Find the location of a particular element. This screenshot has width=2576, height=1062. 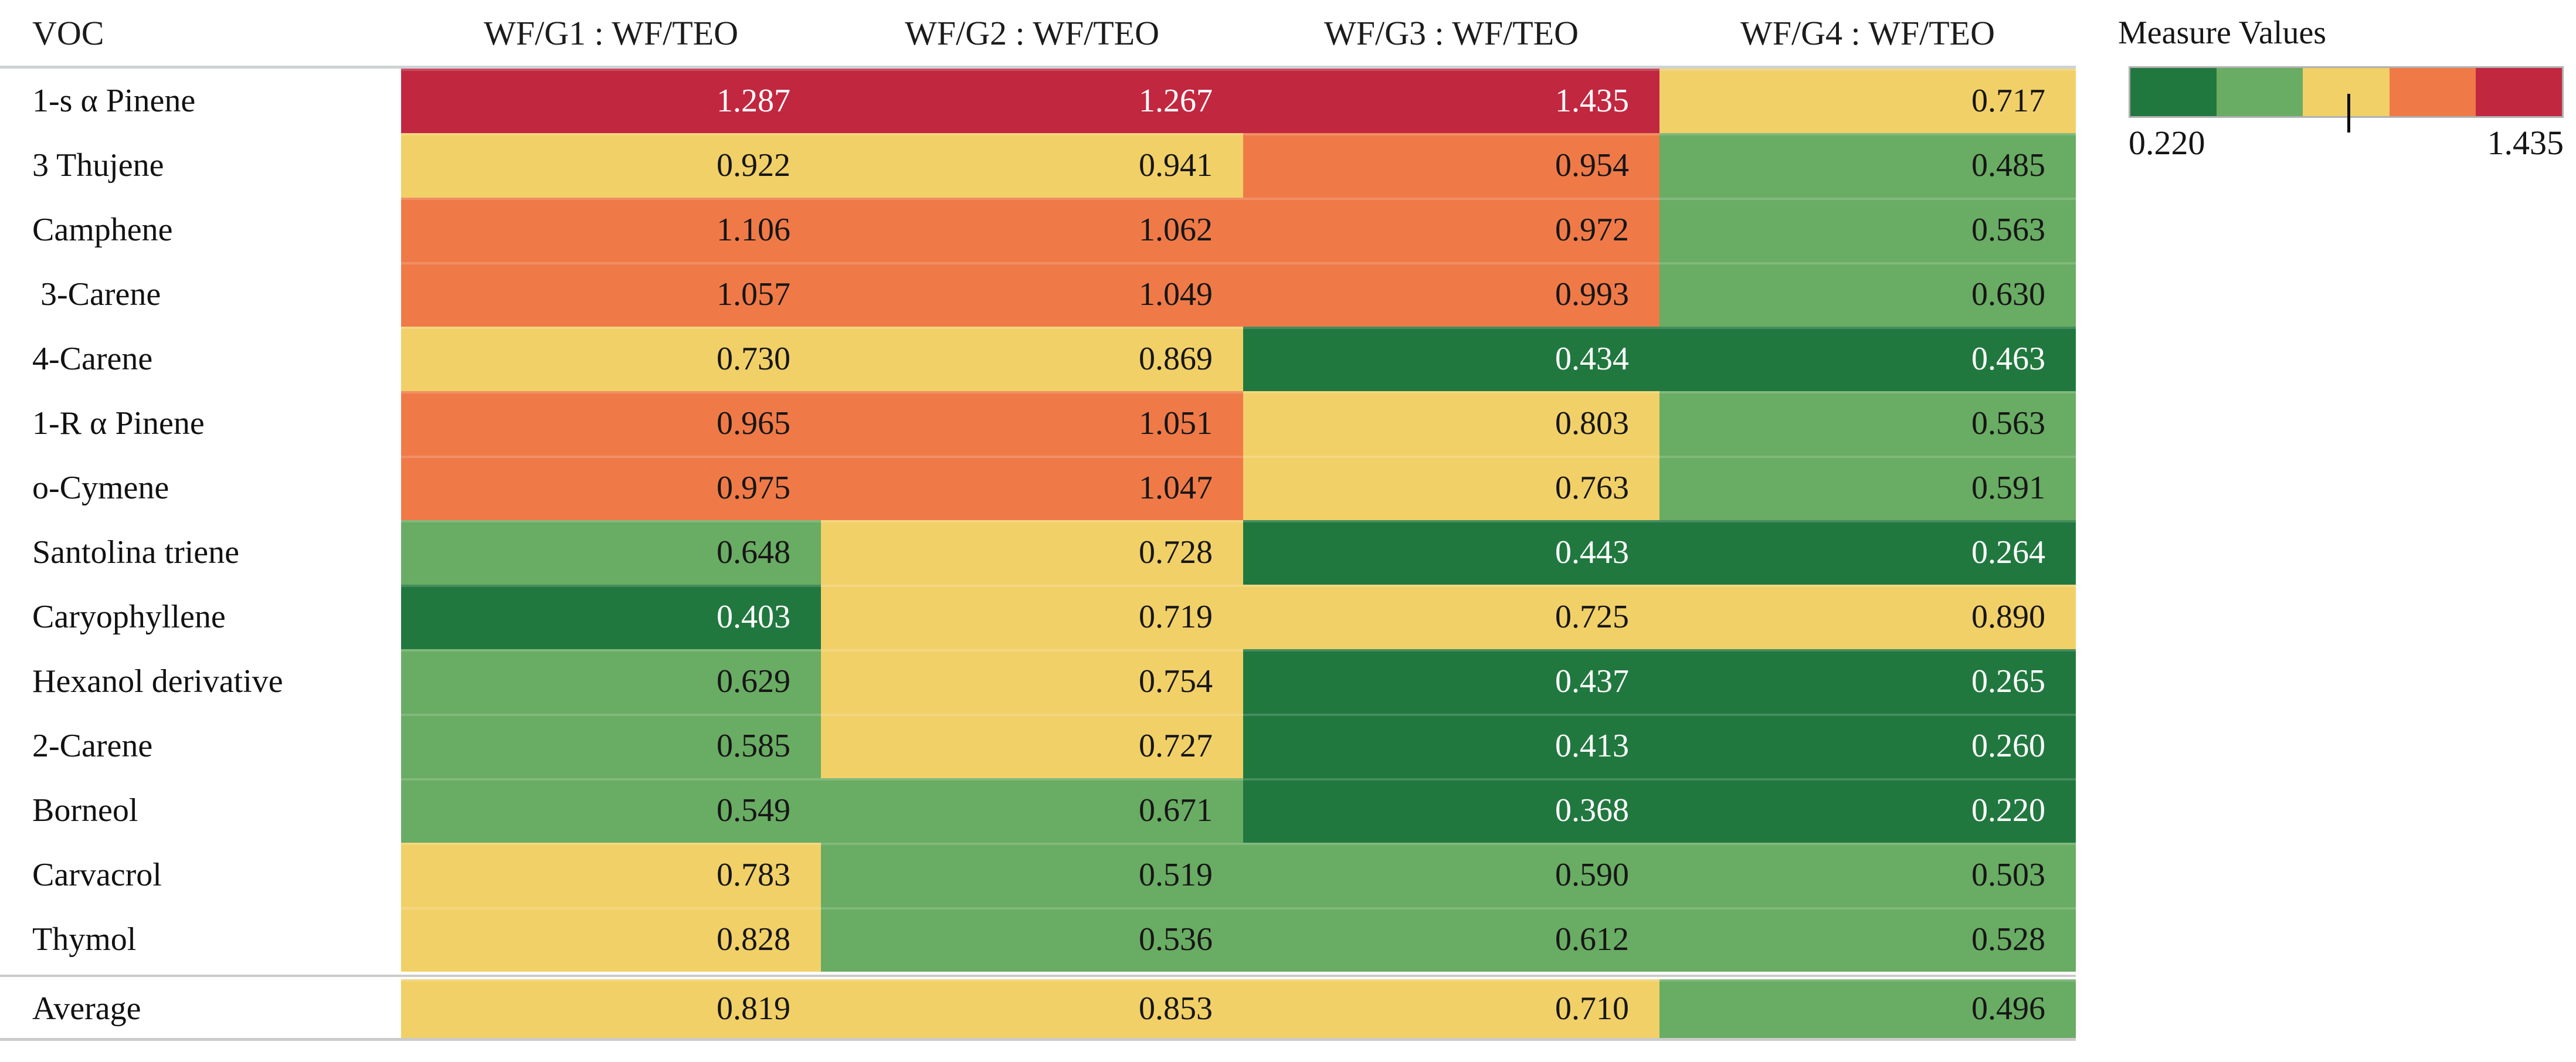

heatmap-cell: 0.993 is located at coordinates (1451, 294).